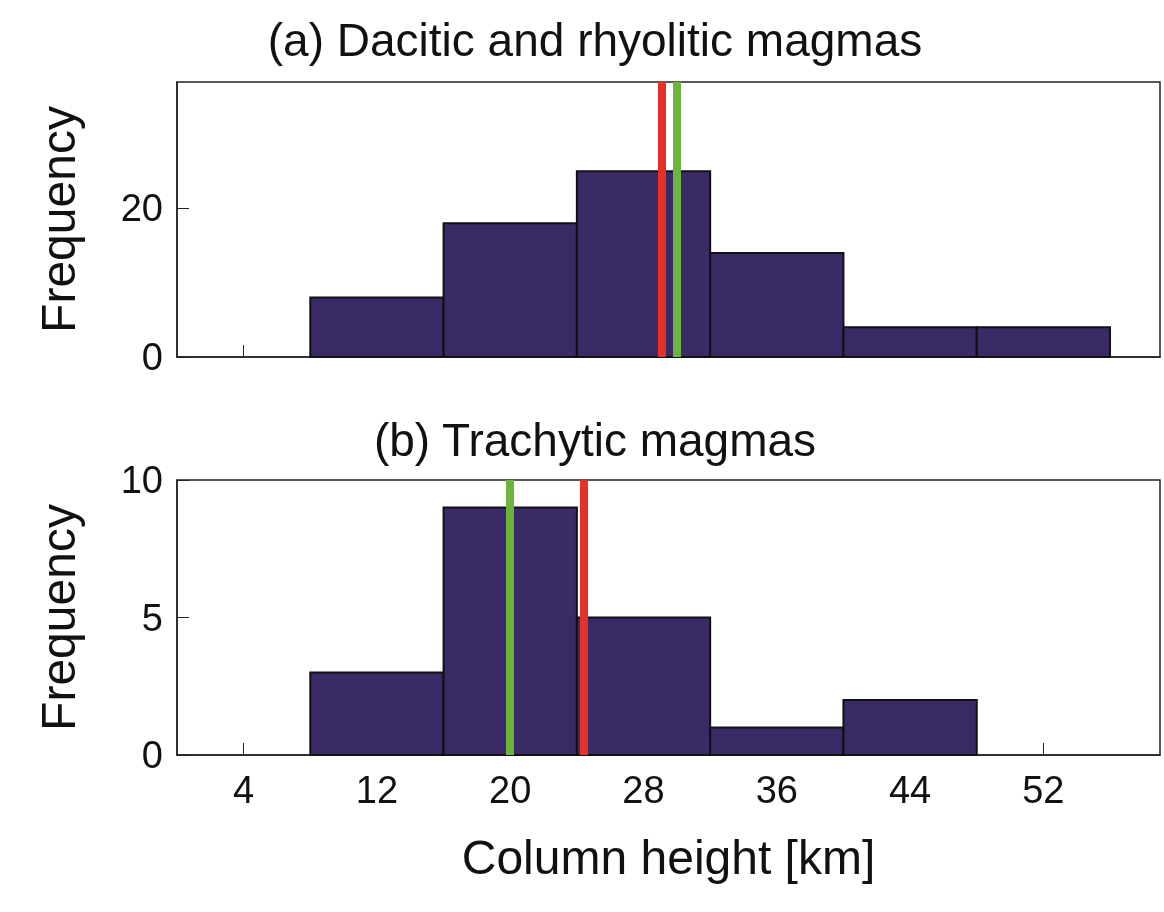 Image resolution: width=1164 pixels, height=912 pixels. Describe the element at coordinates (668, 857) in the screenshot. I see `x-axis-title: Column height [km]` at that location.